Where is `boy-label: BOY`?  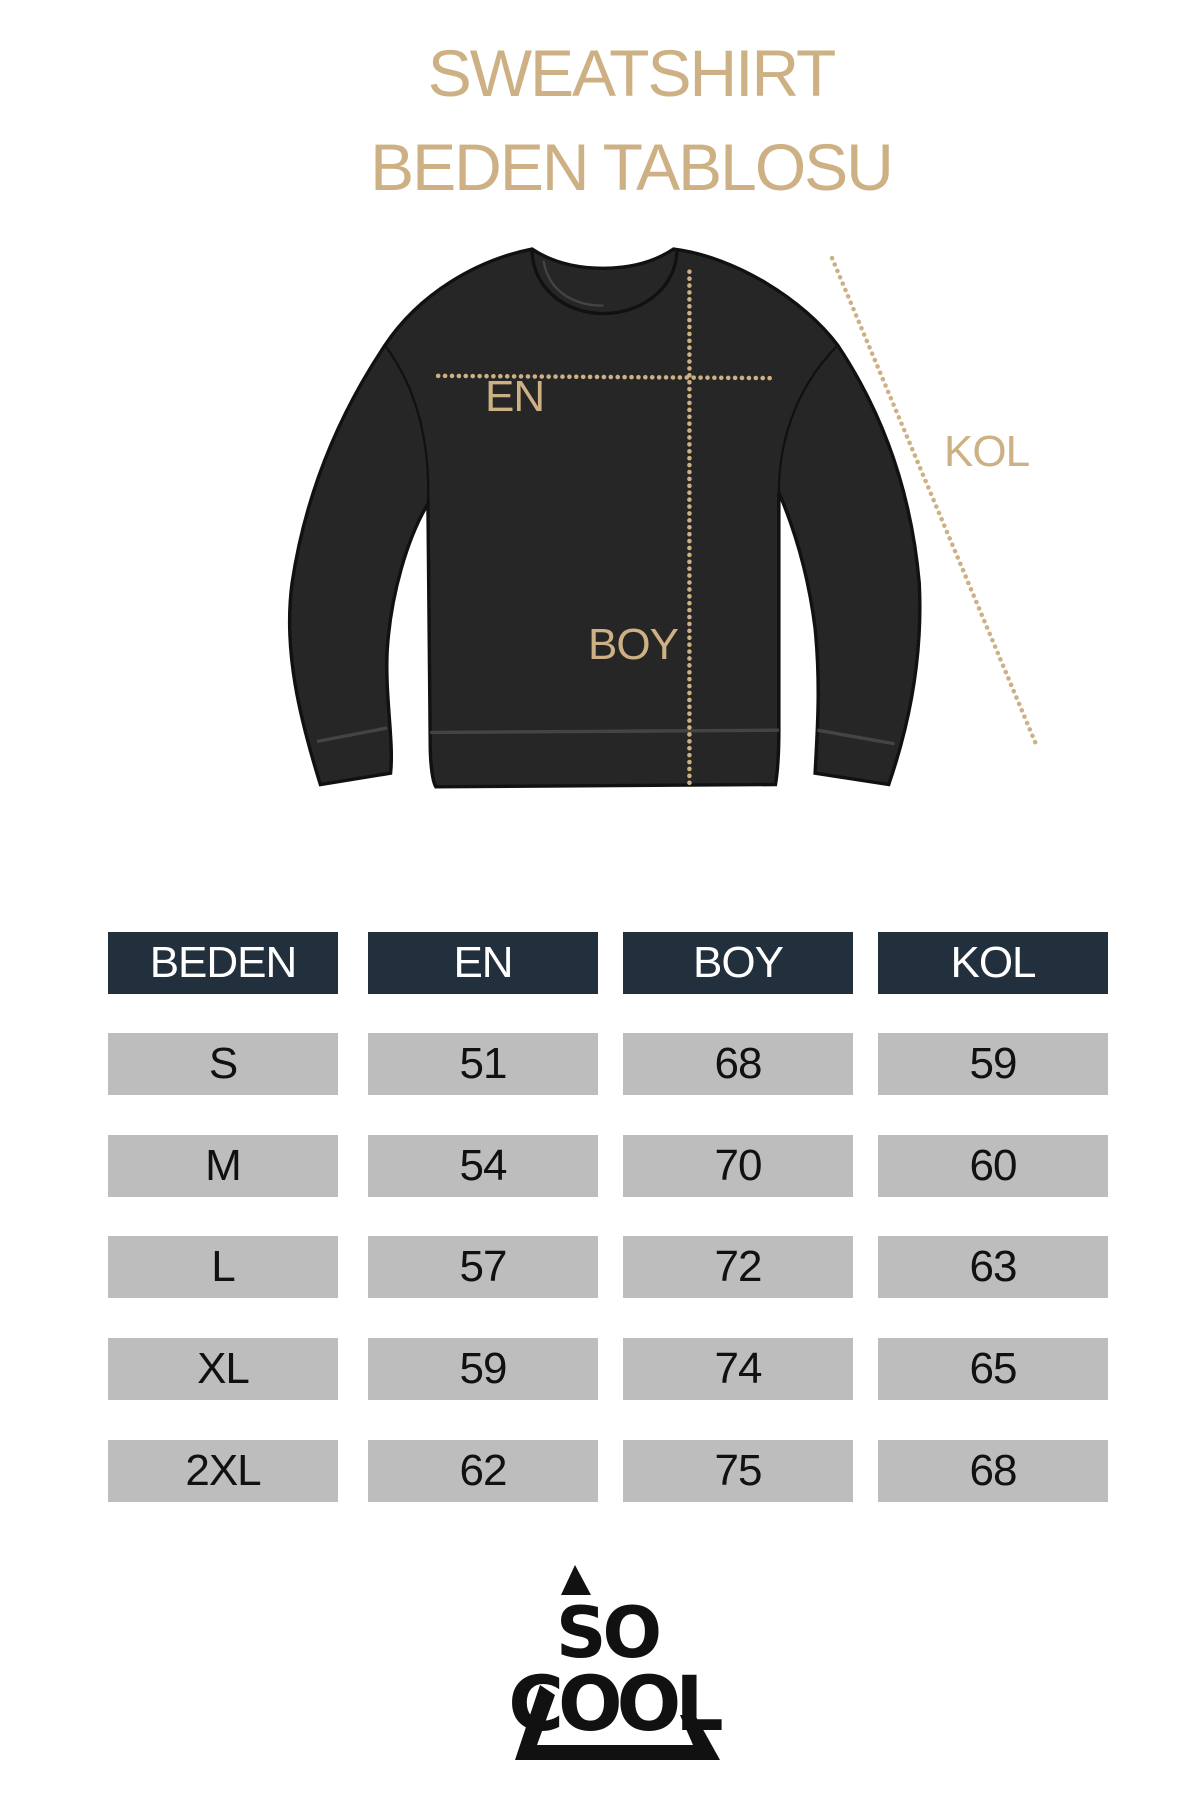 boy-label: BOY is located at coordinates (633, 644).